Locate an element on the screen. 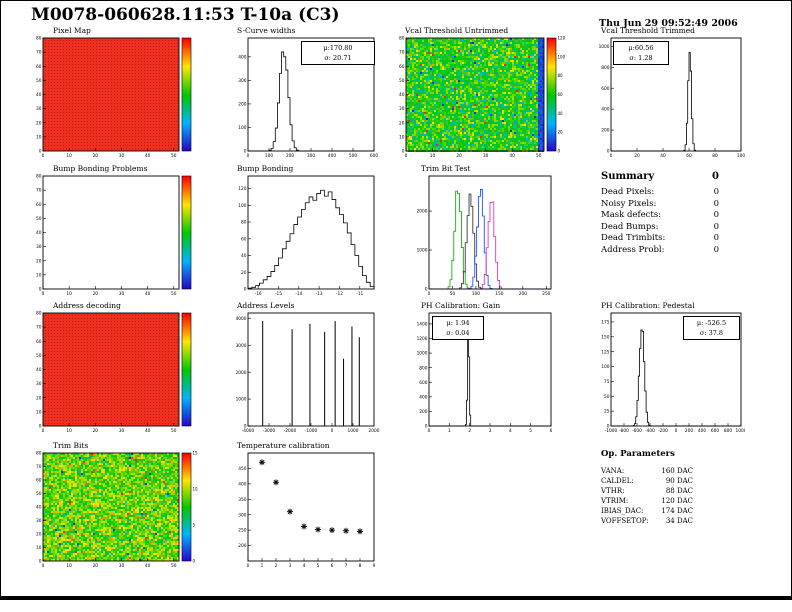 The image size is (792, 612). chart-title-pixel-map: Pixel Map is located at coordinates (72, 30).